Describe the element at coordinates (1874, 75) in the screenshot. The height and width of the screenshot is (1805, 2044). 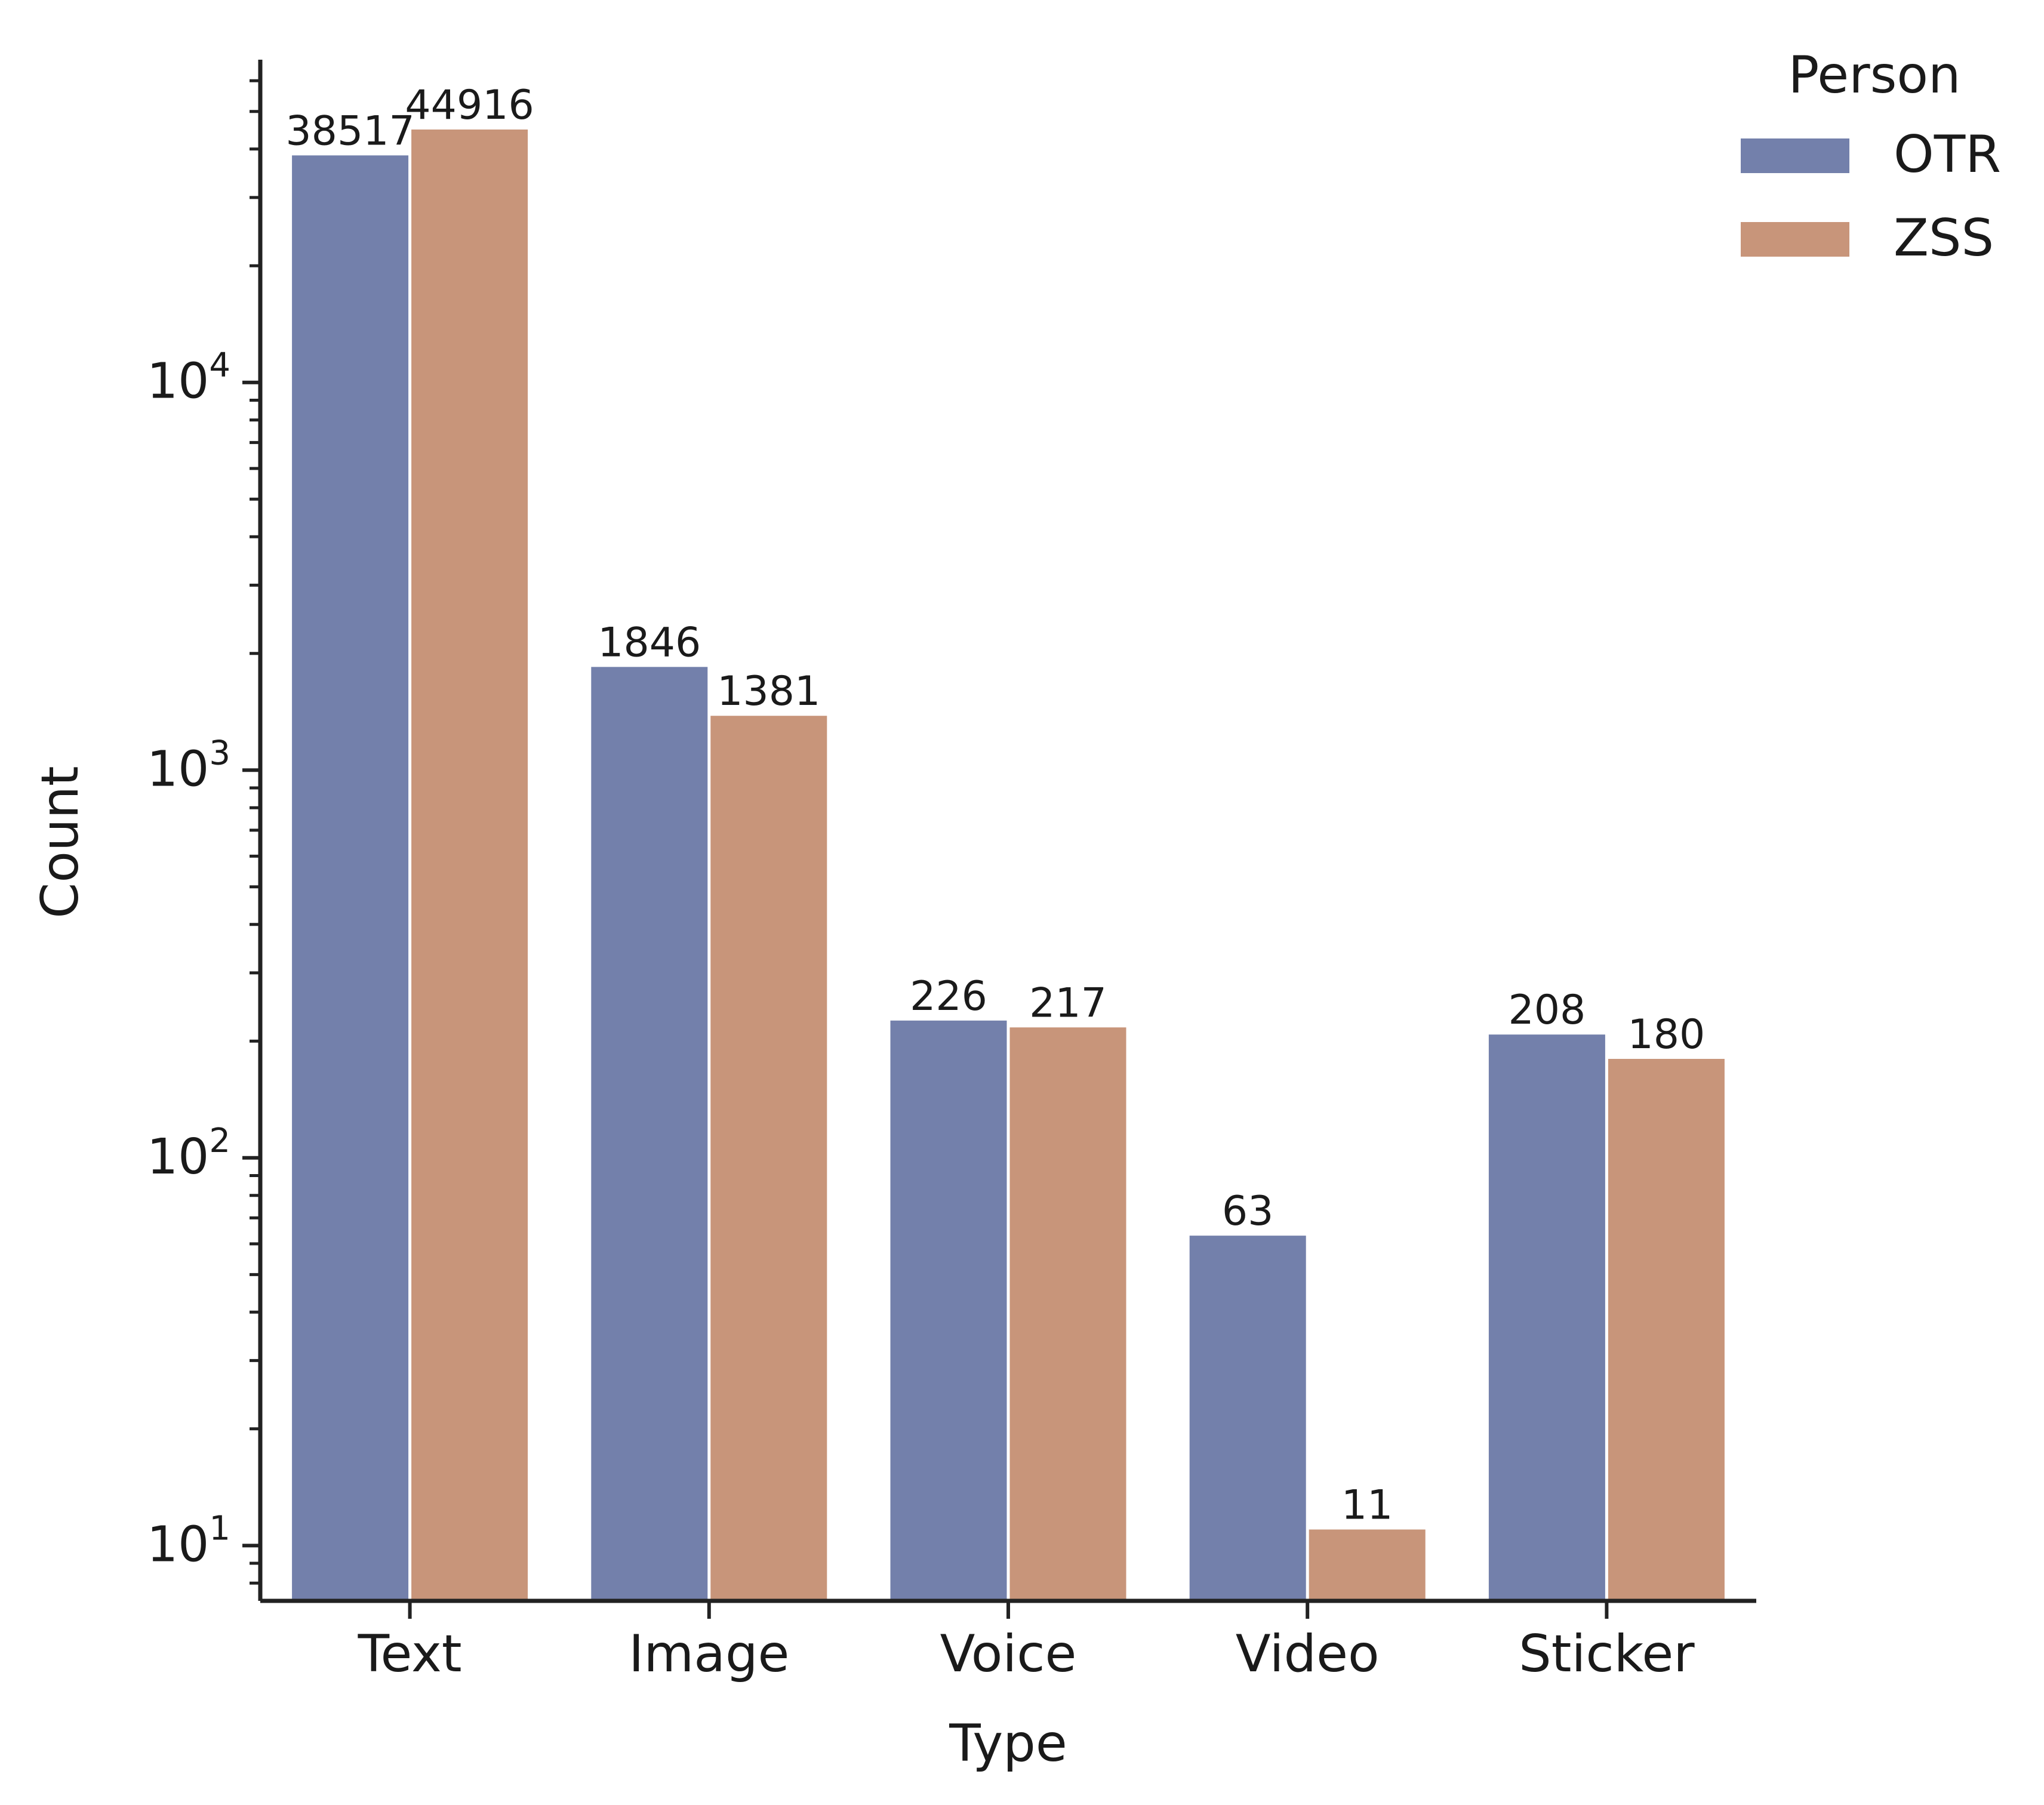
I see `legend-title: Person` at that location.